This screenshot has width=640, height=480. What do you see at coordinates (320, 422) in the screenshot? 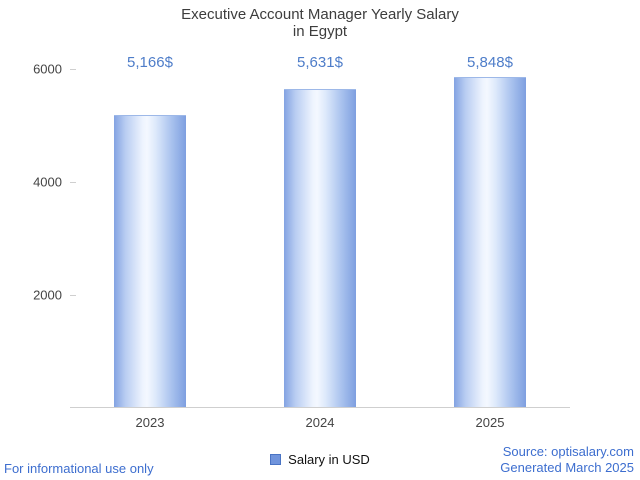
I see `x-axis-label-2024: 2024` at bounding box center [320, 422].